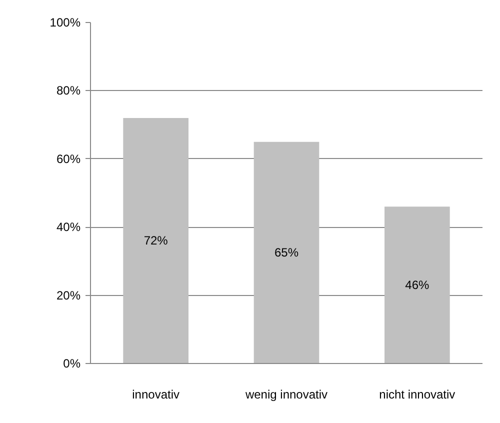  What do you see at coordinates (286, 395) in the screenshot?
I see `x-tick-label: wenig innovativ` at bounding box center [286, 395].